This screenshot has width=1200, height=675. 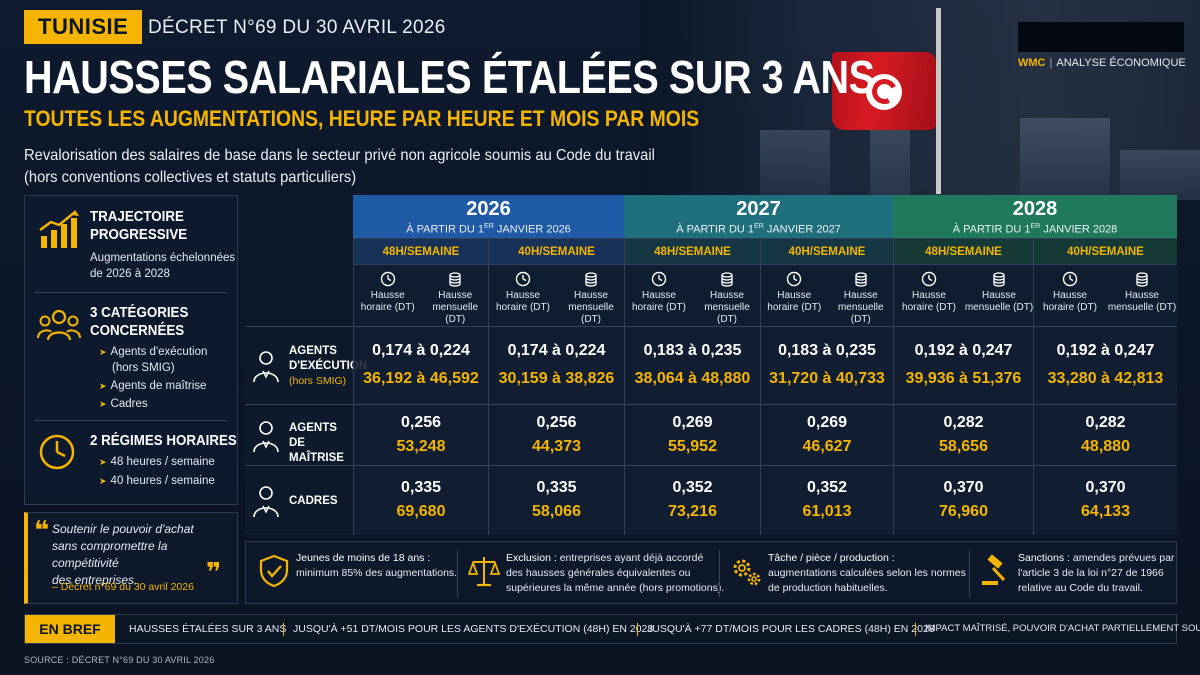 What do you see at coordinates (163, 258) in the screenshot?
I see `text-line: Augmentations échelonnées` at bounding box center [163, 258].